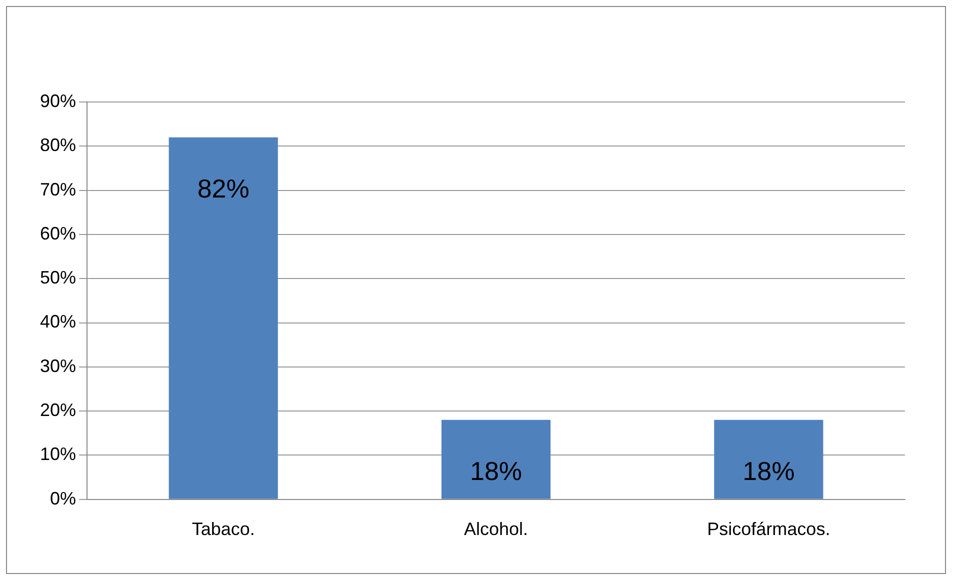  What do you see at coordinates (58, 100) in the screenshot?
I see `y-tick-label: 90%` at bounding box center [58, 100].